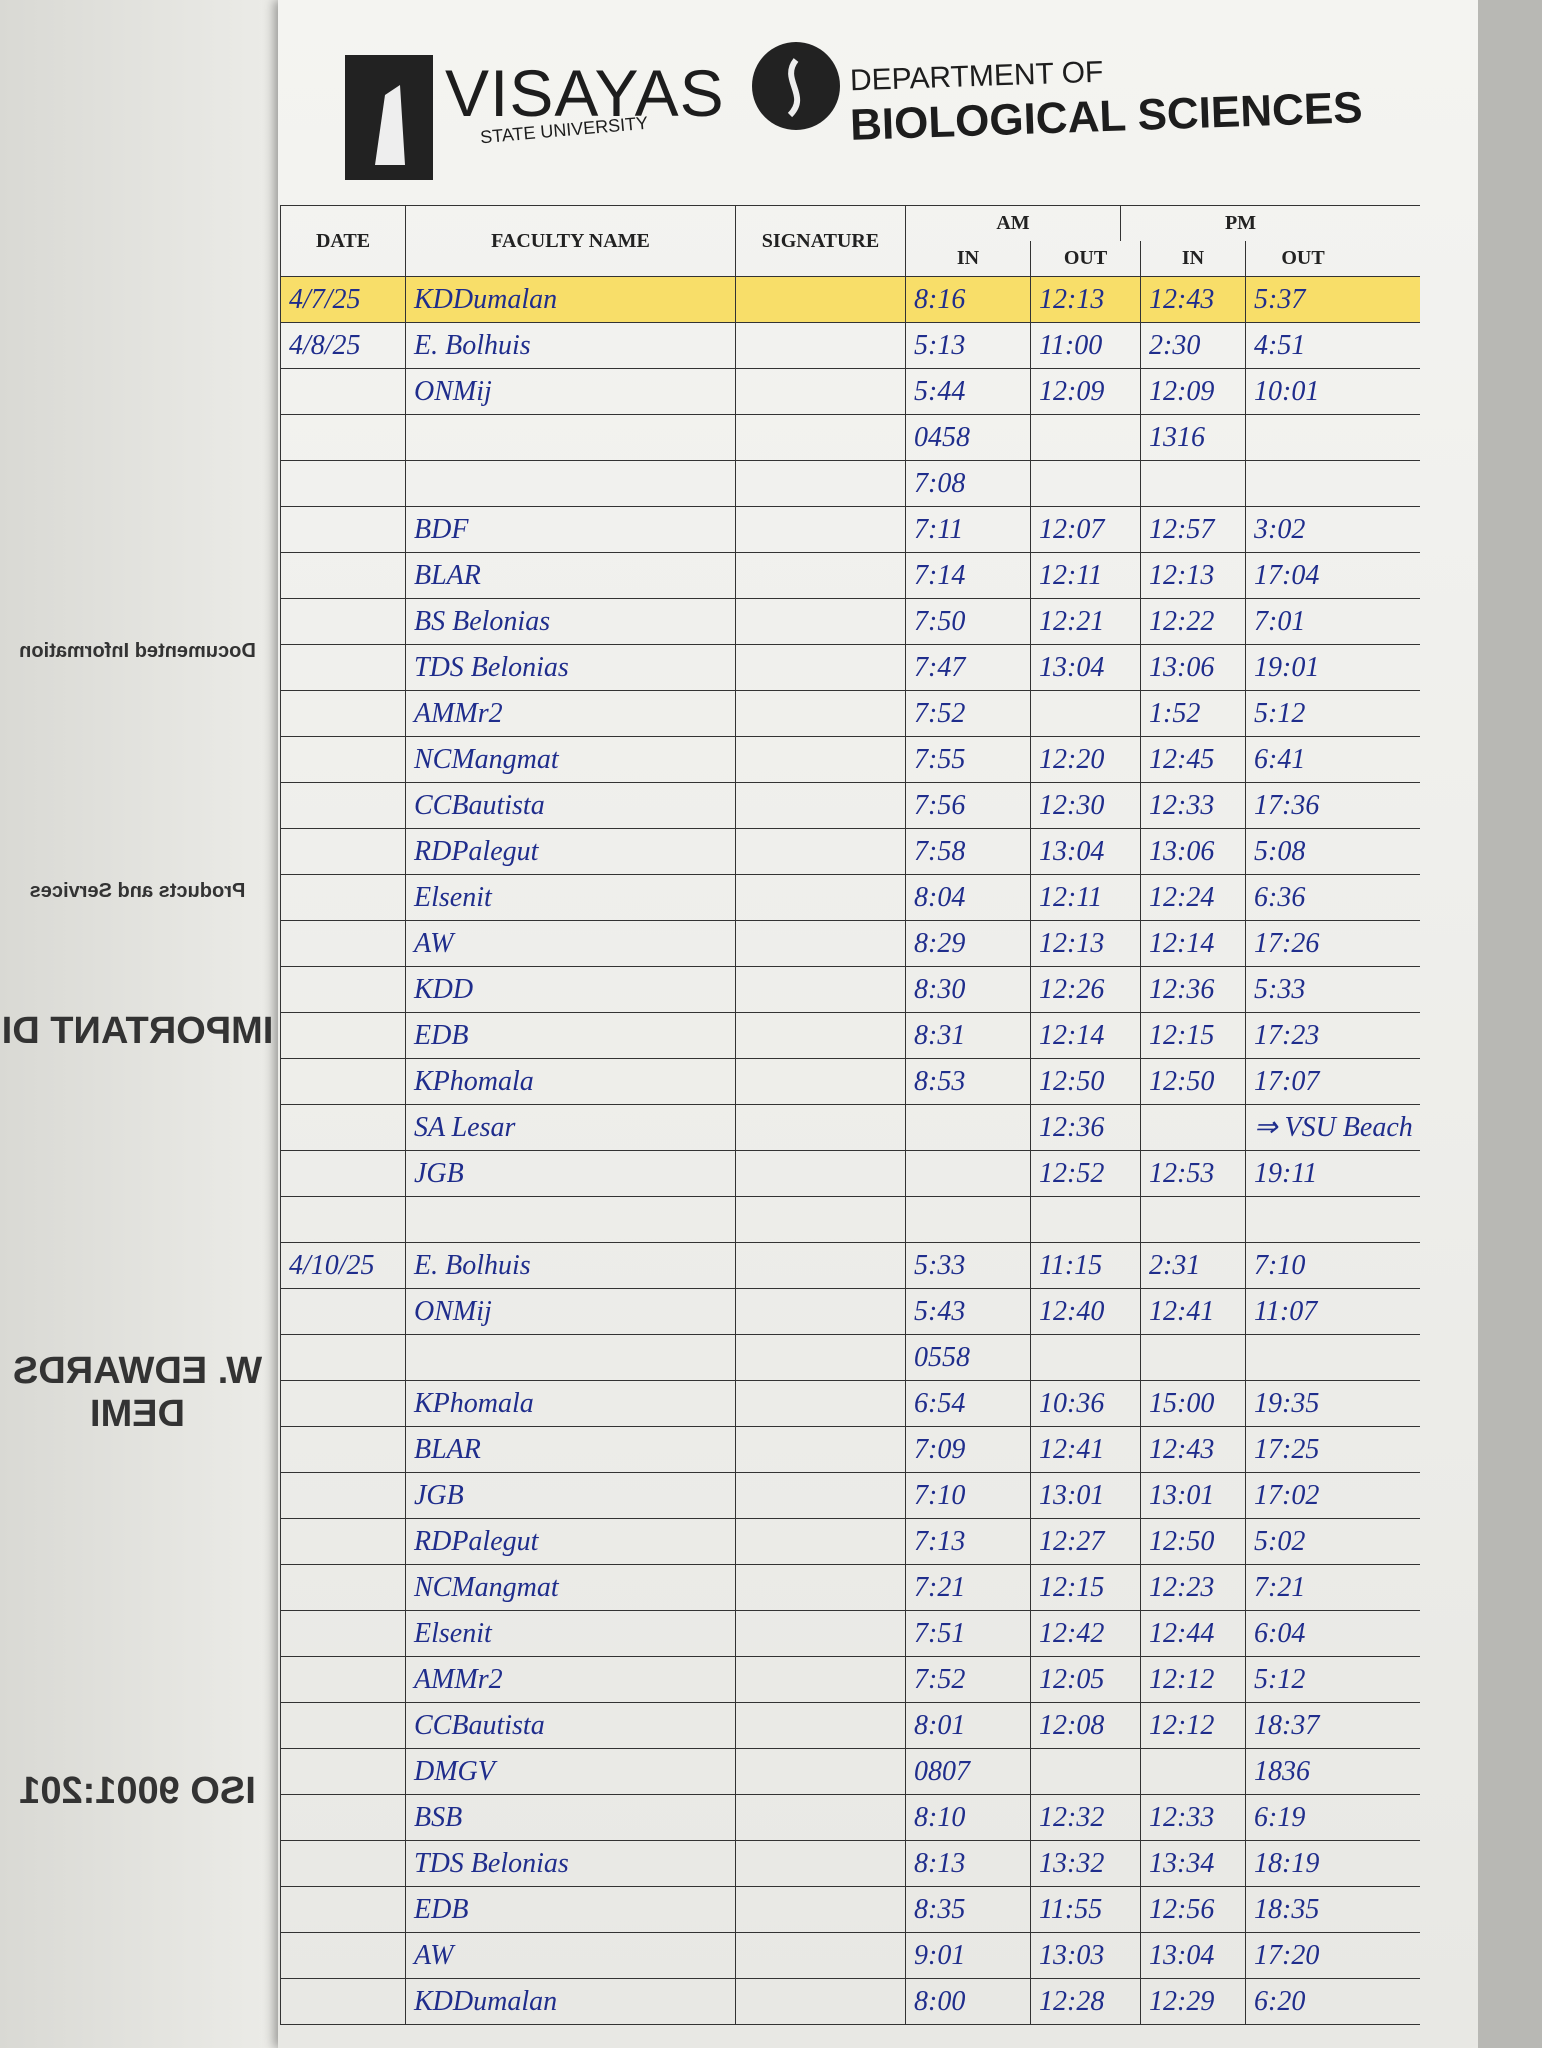  What do you see at coordinates (1302, 1403) in the screenshot?
I see `pm-out-cell: 19:35` at bounding box center [1302, 1403].